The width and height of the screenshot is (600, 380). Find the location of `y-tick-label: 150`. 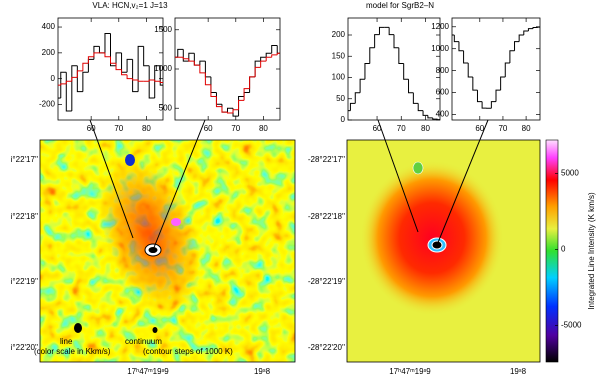

y-tick-label: 150 is located at coordinates (339, 55).